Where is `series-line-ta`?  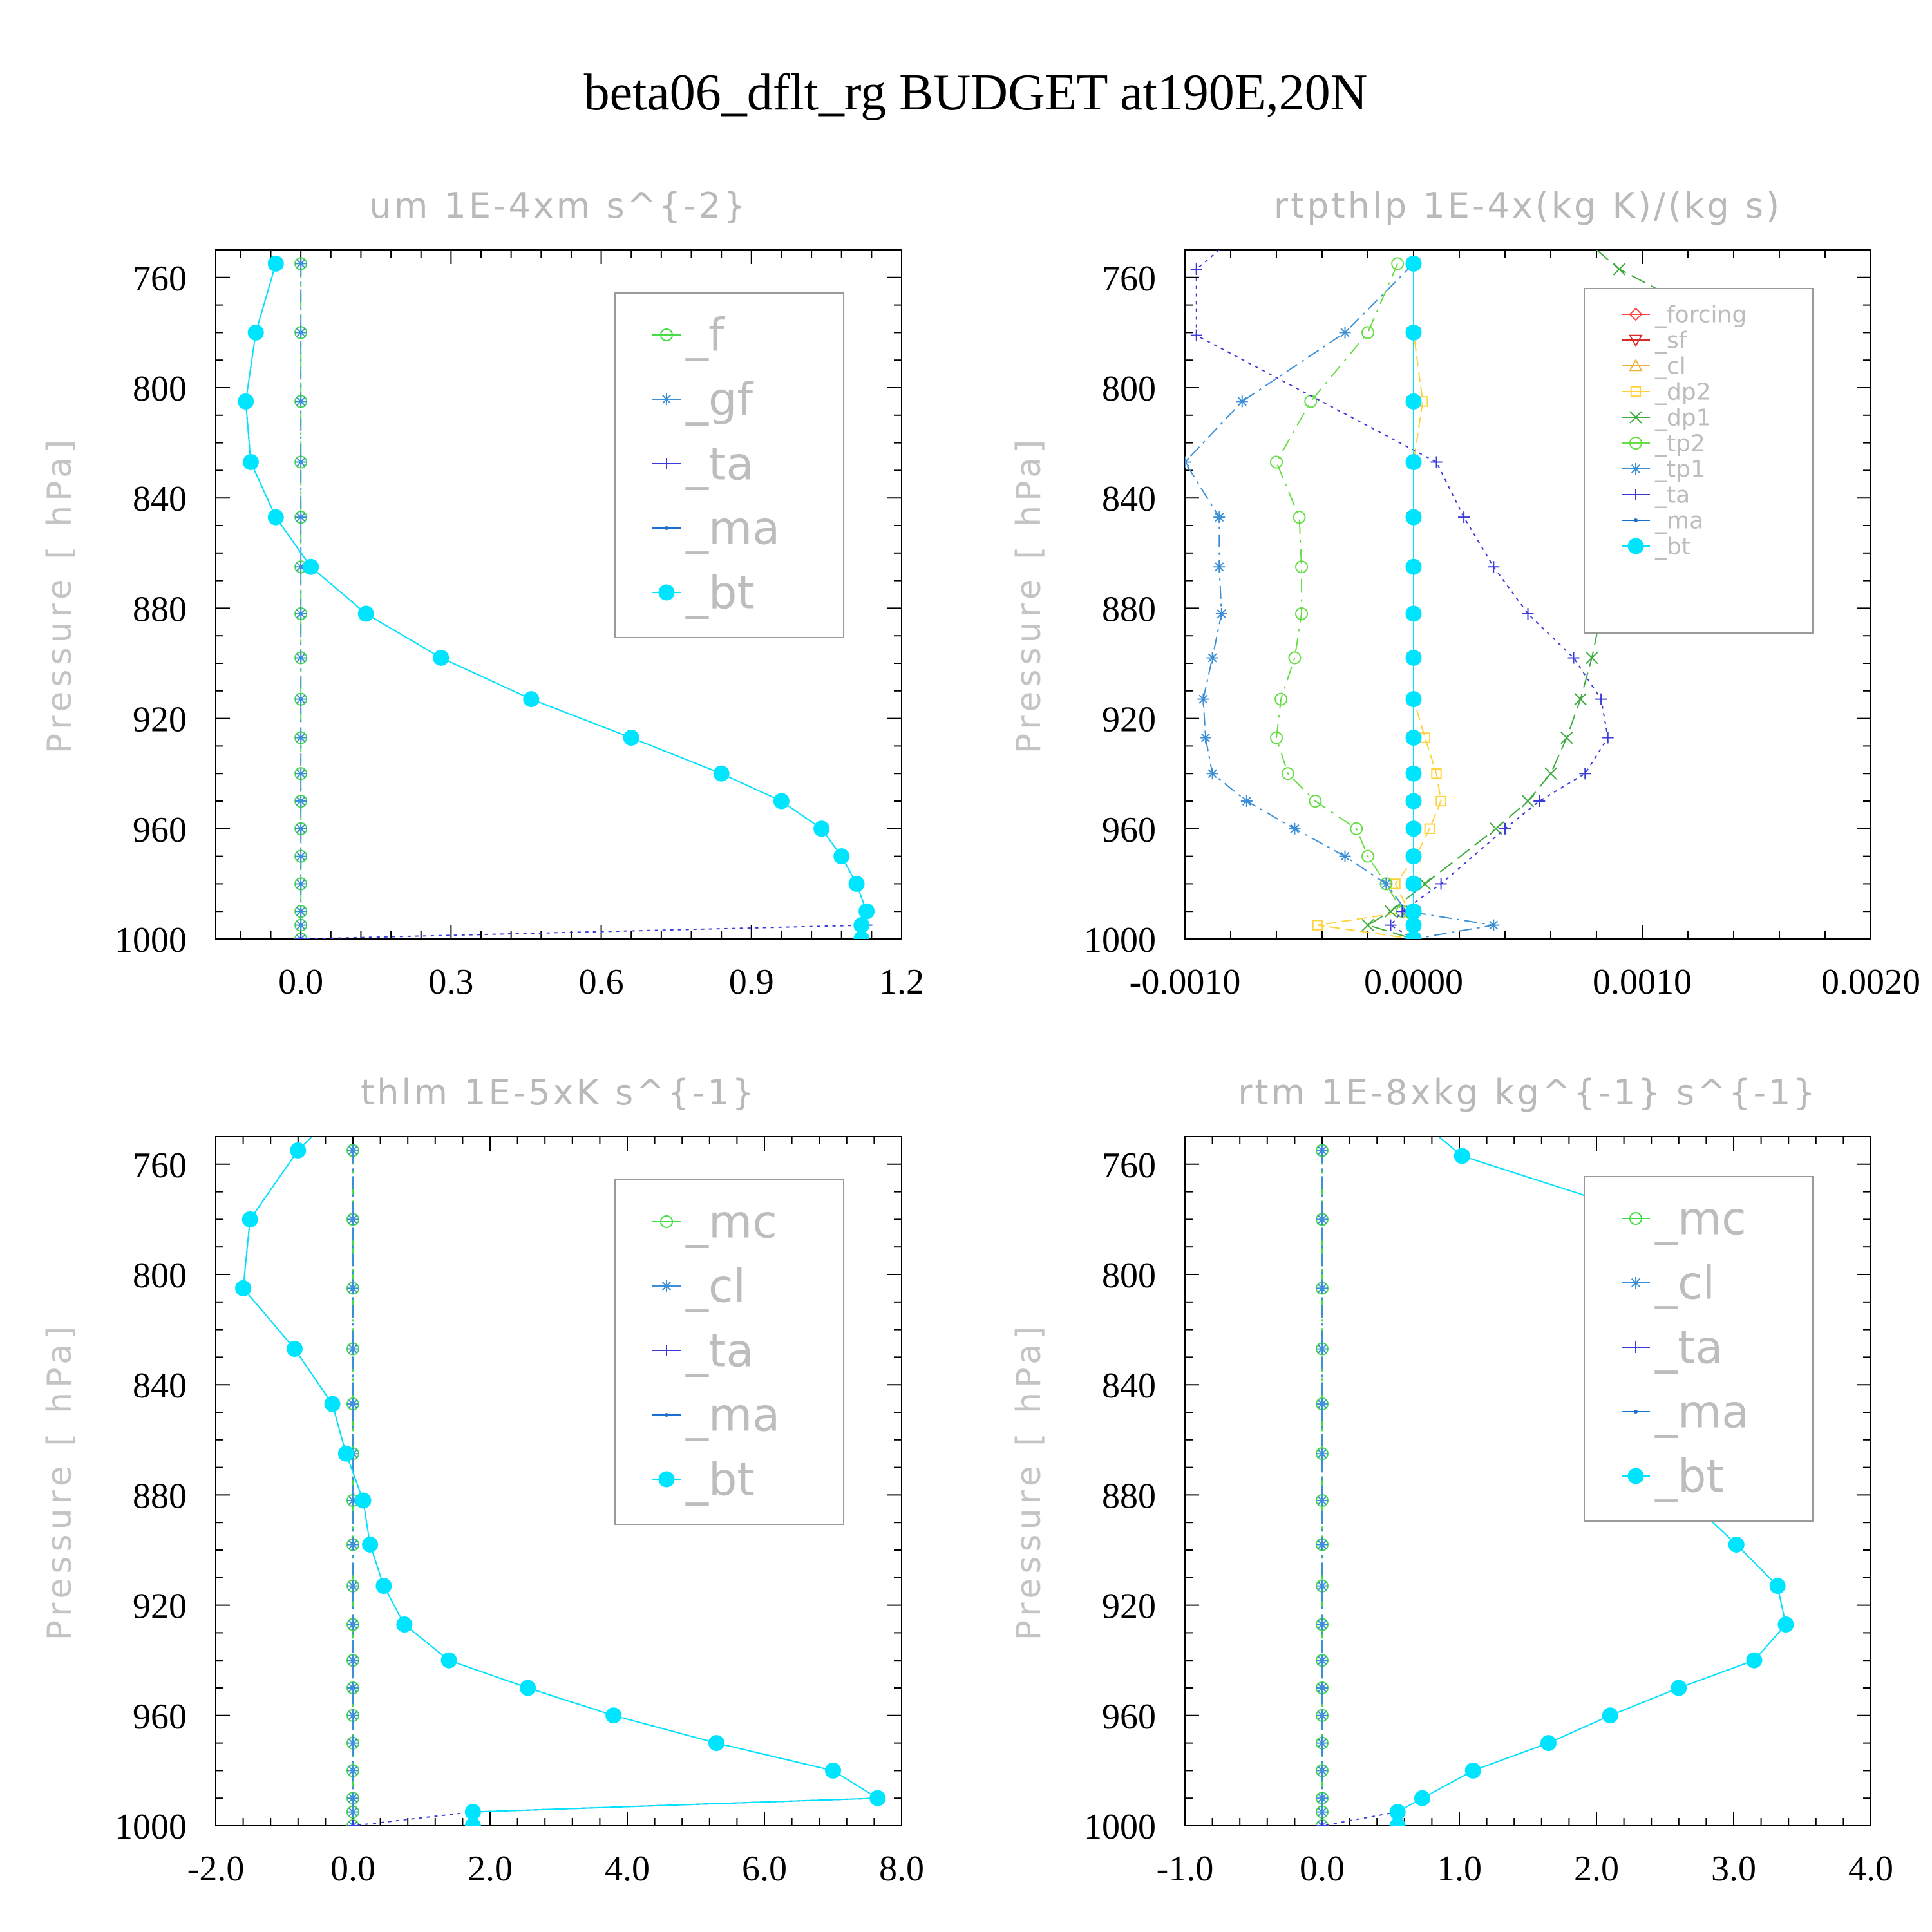
series-line-ta is located at coordinates (584, 932).